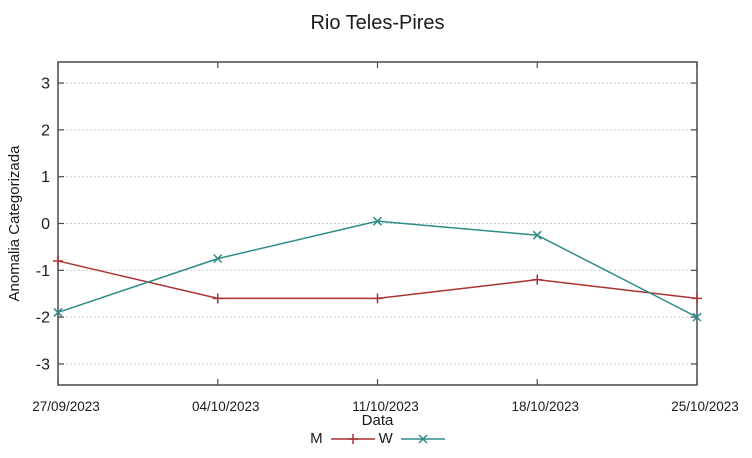 The width and height of the screenshot is (752, 458). I want to click on x-axis-label: Data, so click(377, 420).